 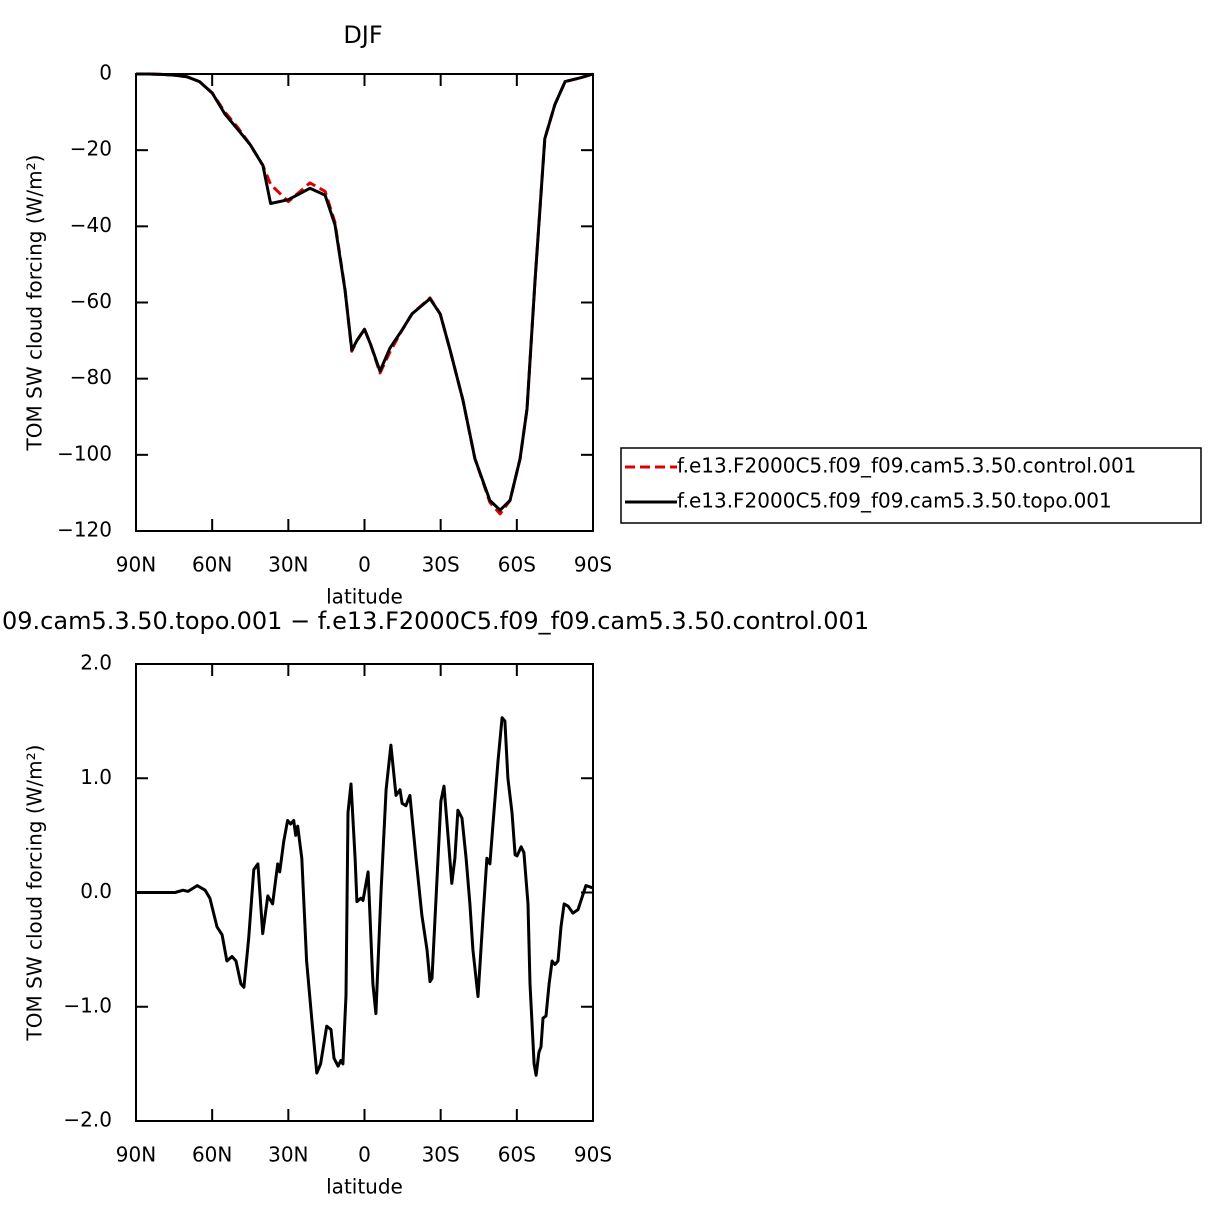 What do you see at coordinates (96, 891) in the screenshot?
I see `y-tick-label: 0.0` at bounding box center [96, 891].